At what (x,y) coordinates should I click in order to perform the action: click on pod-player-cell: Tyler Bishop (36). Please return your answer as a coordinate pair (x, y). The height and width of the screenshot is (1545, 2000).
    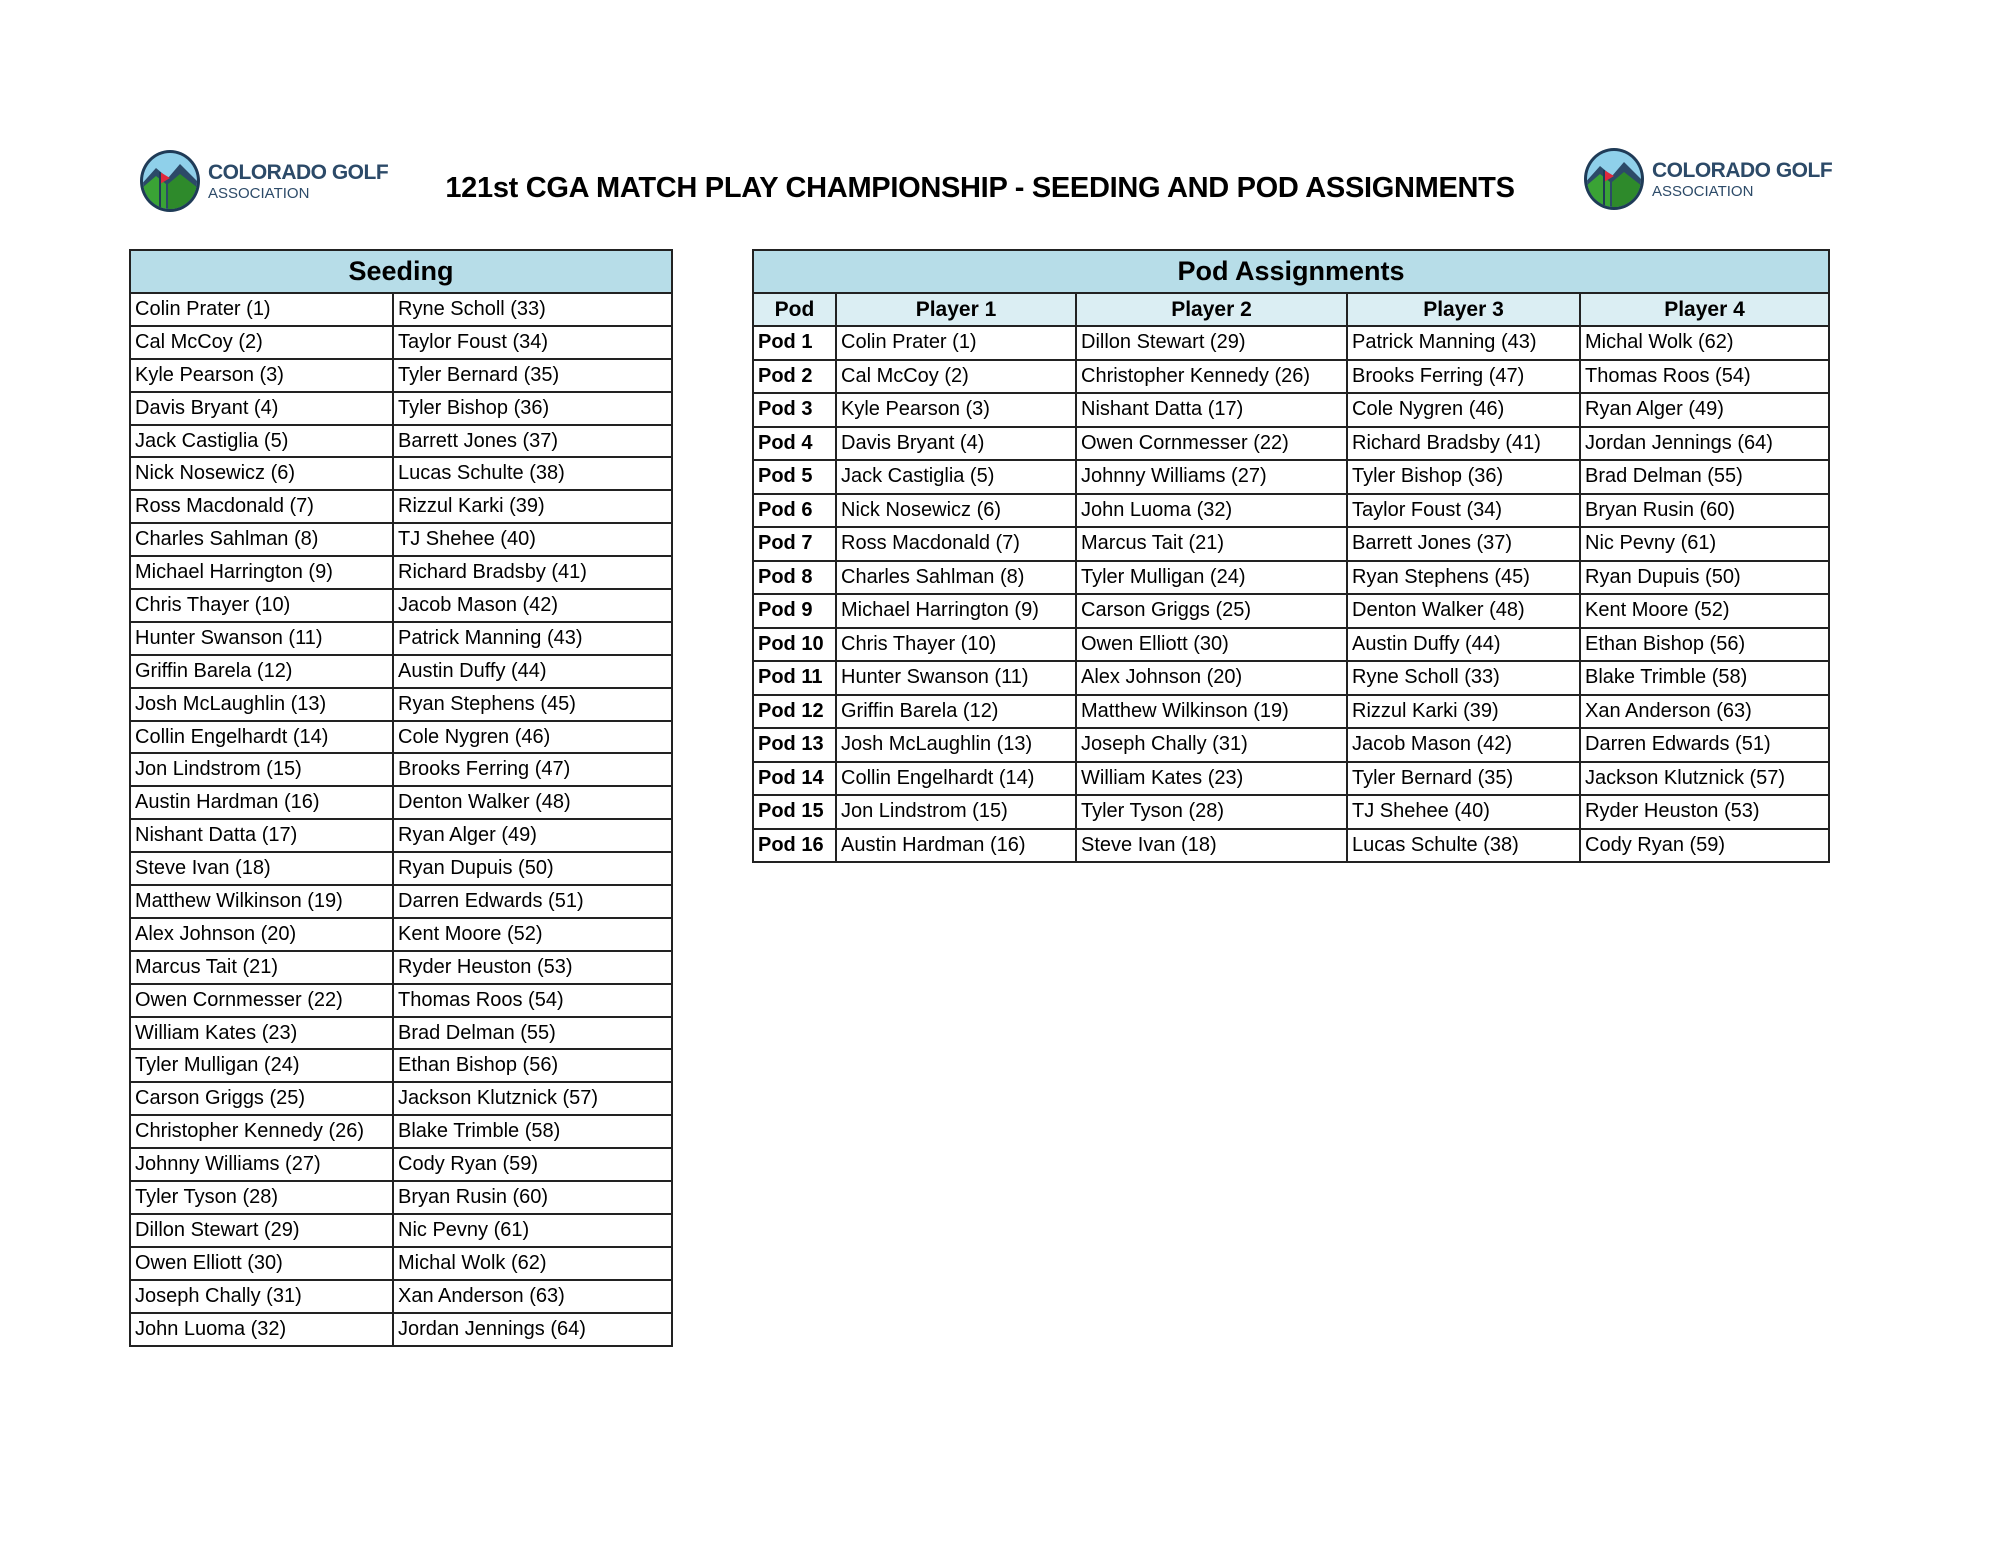
    Looking at the image, I should click on (1463, 477).